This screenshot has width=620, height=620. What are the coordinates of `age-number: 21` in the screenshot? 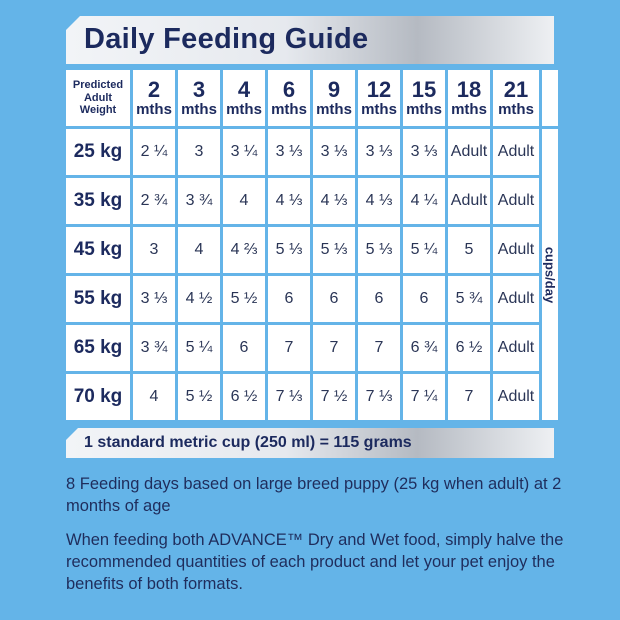 It's located at (516, 89).